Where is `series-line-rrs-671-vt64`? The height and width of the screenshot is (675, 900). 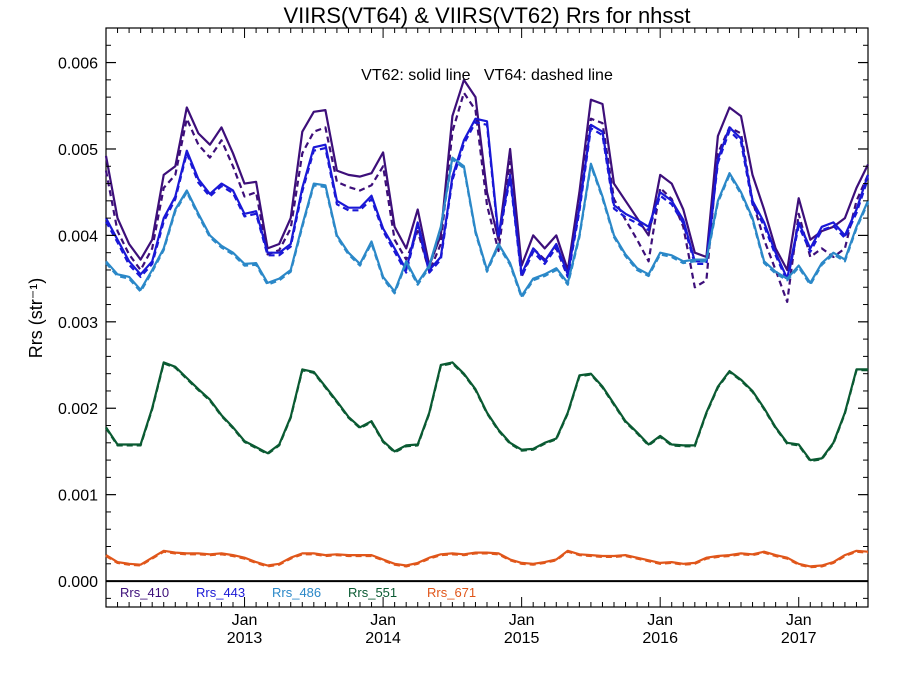 series-line-rrs-671-vt64 is located at coordinates (487, 559).